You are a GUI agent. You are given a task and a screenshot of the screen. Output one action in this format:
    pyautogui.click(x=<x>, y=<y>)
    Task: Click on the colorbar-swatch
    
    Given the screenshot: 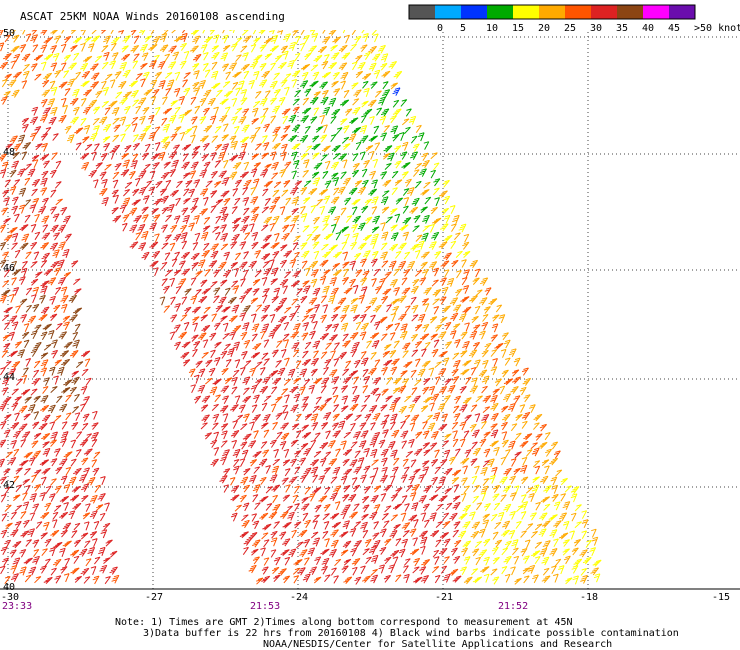 What is the action you would take?
    pyautogui.click(x=422, y=12)
    